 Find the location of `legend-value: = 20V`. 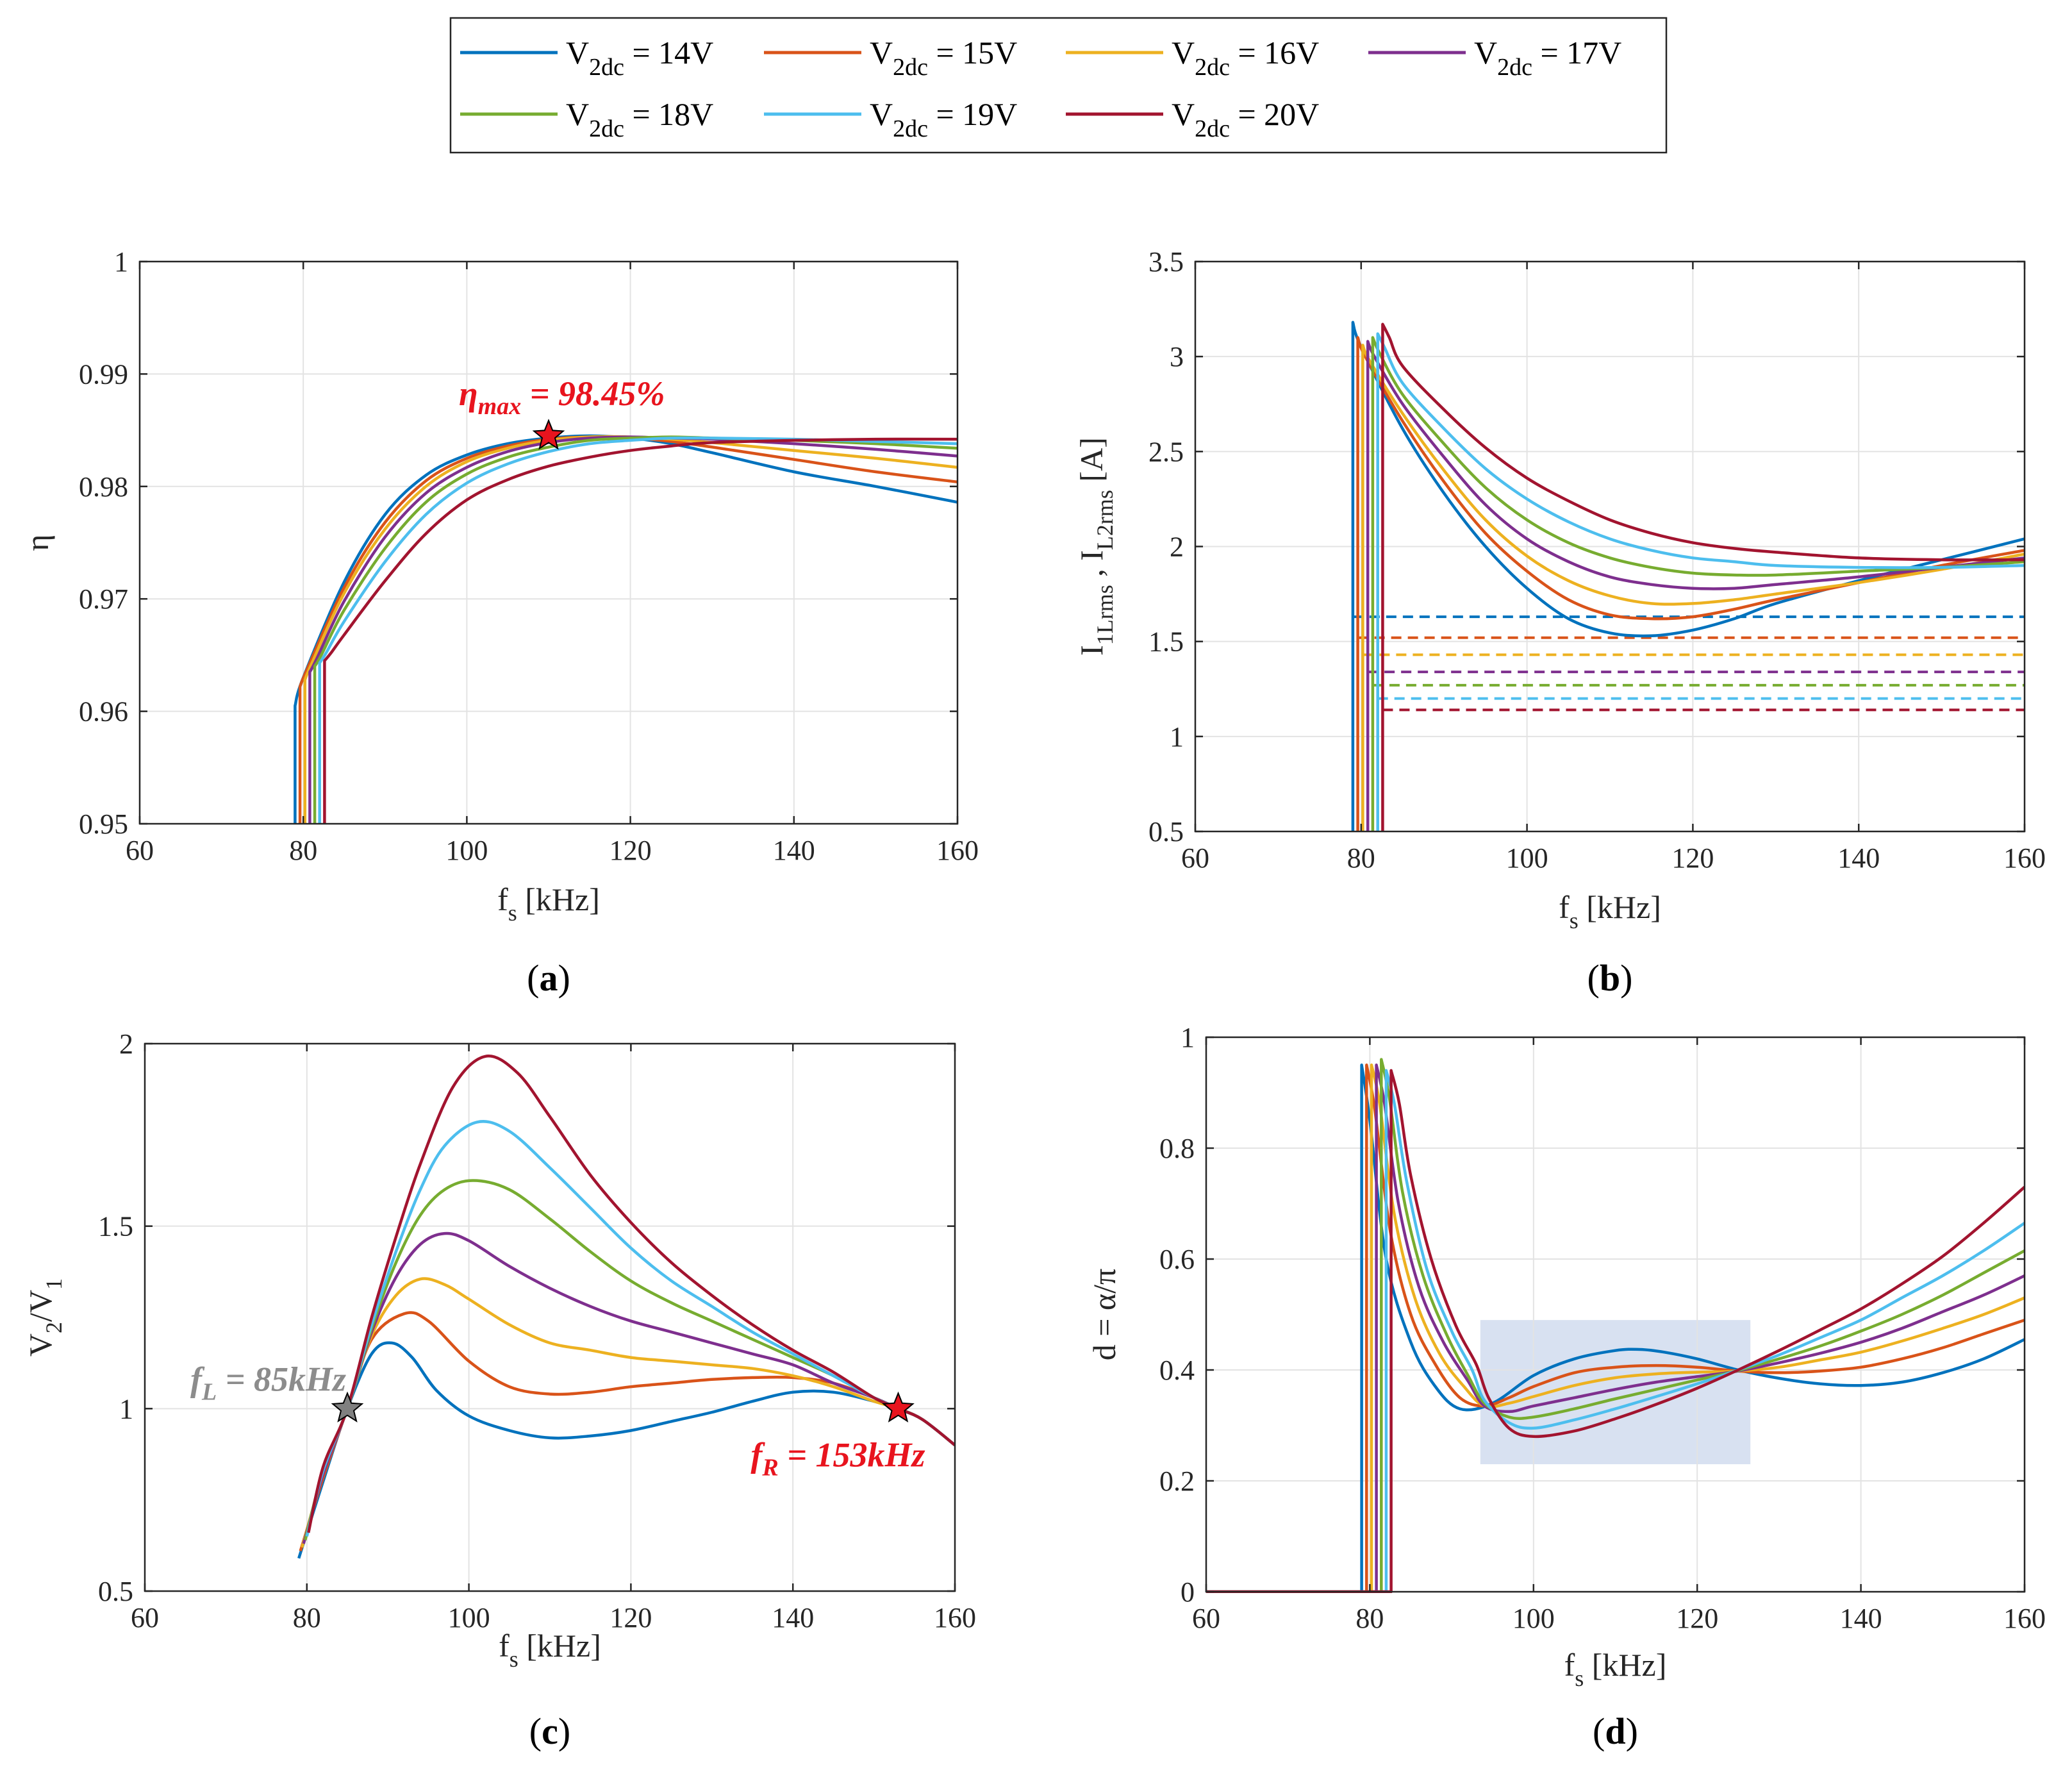

legend-value: = 20V is located at coordinates (1274, 114).